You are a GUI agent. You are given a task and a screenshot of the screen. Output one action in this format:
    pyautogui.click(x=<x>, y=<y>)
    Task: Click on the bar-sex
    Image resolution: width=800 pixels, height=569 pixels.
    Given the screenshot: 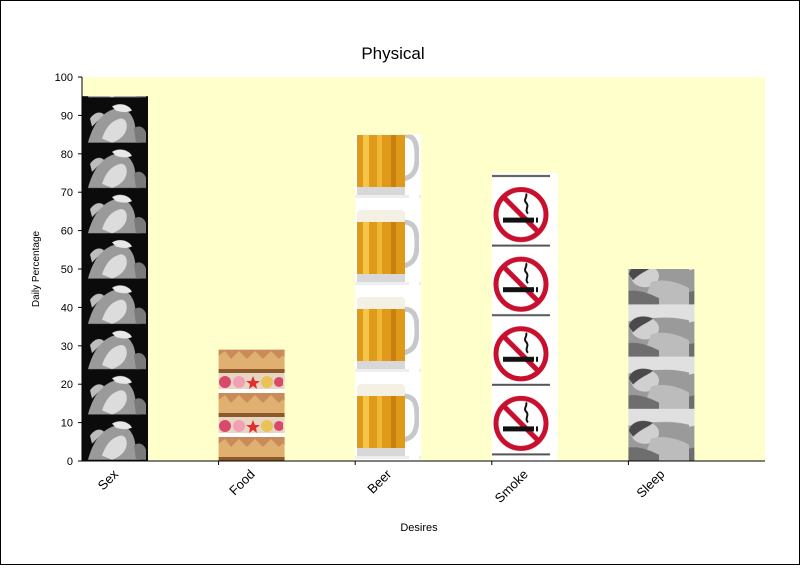 What is the action you would take?
    pyautogui.click(x=115, y=278)
    